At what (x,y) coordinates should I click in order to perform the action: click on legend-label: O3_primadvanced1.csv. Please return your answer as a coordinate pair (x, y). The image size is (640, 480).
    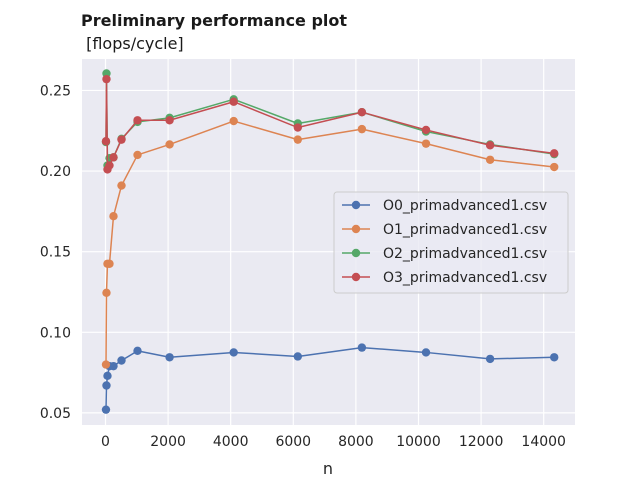
    Looking at the image, I should click on (465, 278).